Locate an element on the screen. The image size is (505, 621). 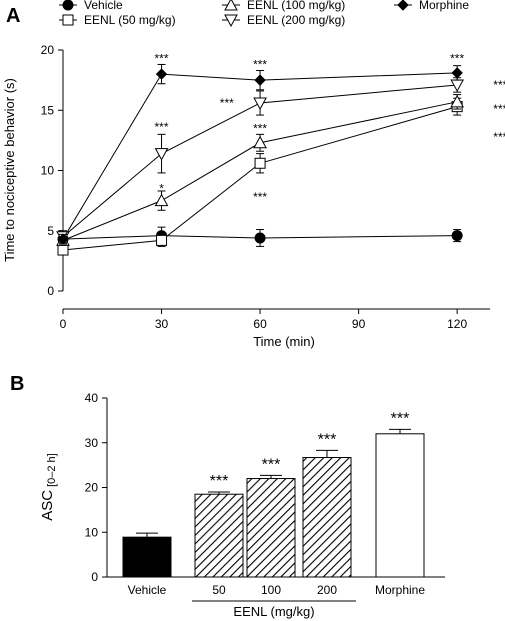
bar-y-axis-label-main: ASC is located at coordinates (47, 505).